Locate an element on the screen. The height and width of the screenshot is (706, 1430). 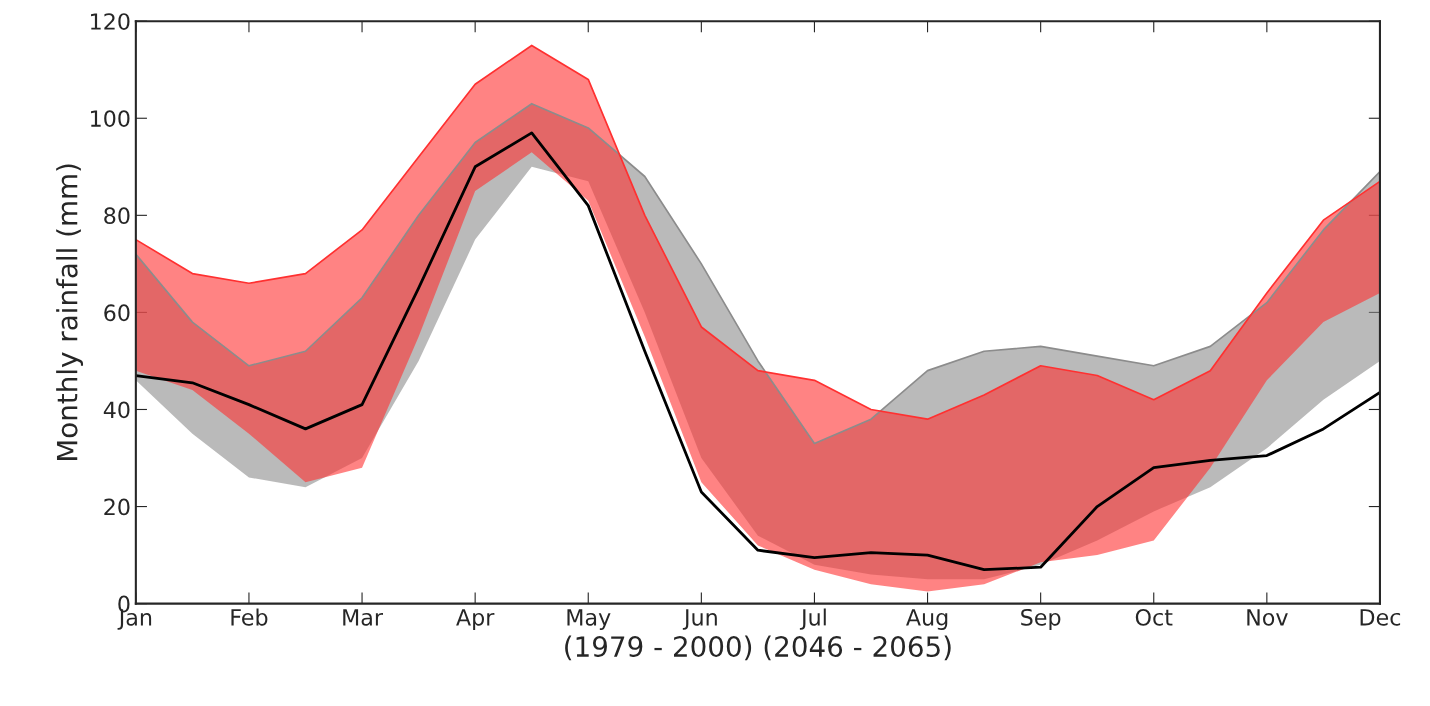
x-tick-label: Dec is located at coordinates (1380, 617).